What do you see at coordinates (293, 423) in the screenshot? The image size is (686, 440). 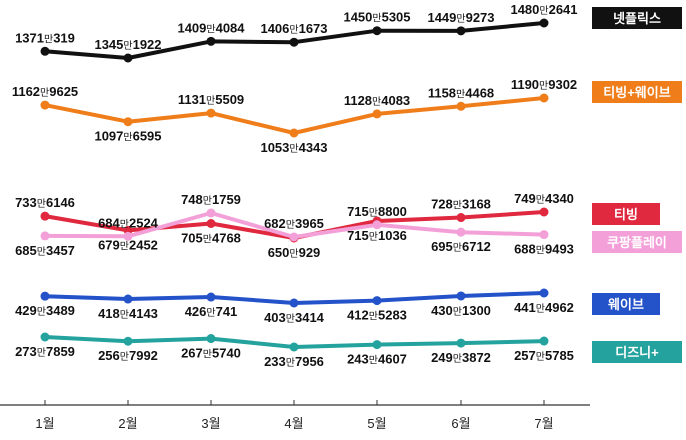 I see `x-tick-label: 4월` at bounding box center [293, 423].